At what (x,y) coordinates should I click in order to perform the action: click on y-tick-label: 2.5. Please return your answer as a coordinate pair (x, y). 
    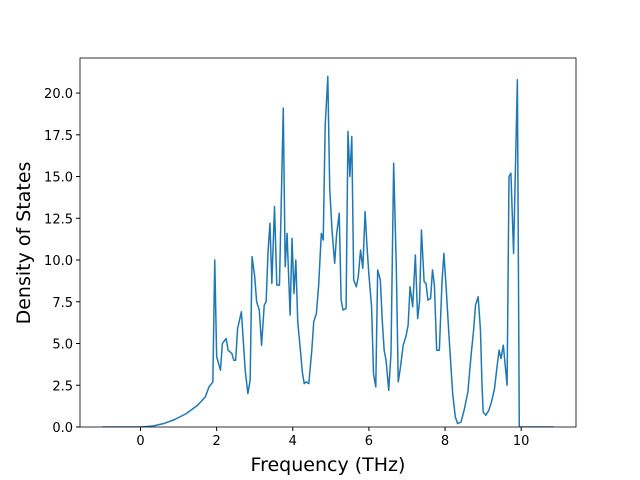
    Looking at the image, I should click on (62, 386).